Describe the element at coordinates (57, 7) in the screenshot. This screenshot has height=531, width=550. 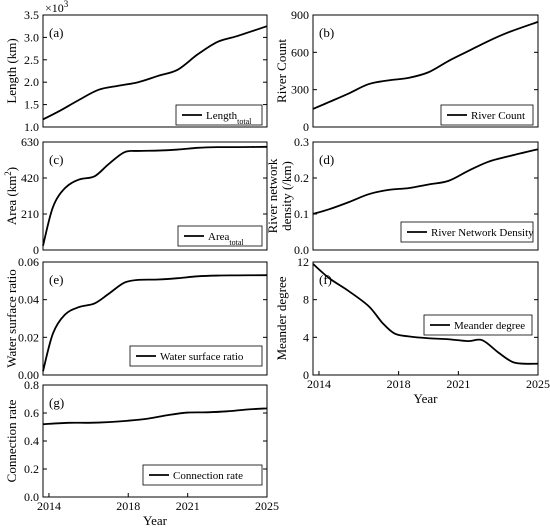
I see `axis-multiplier: ×10³` at that location.